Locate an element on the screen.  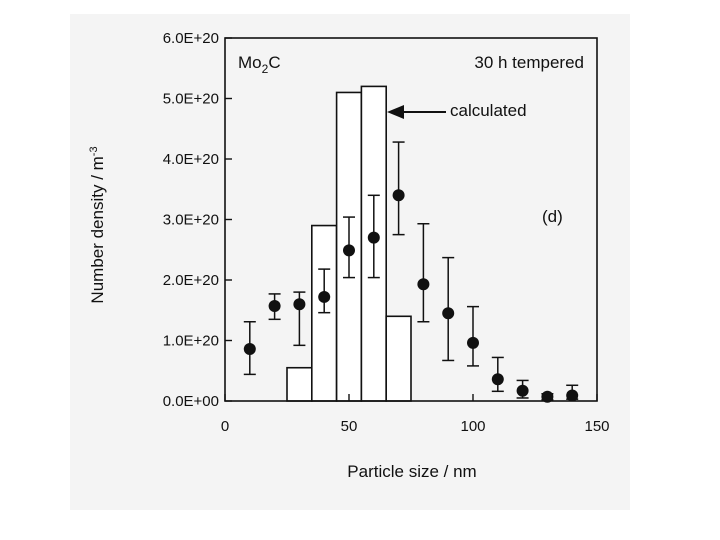
x-tick-label: 150 is located at coordinates (596, 426).